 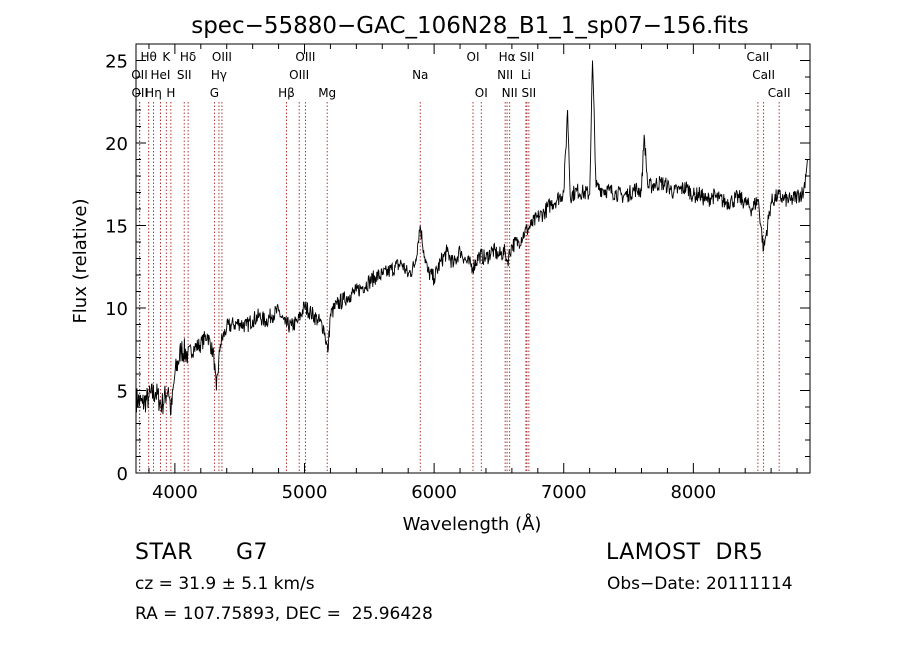 What do you see at coordinates (116, 309) in the screenshot?
I see `y-tick-label-2: 10` at bounding box center [116, 309].